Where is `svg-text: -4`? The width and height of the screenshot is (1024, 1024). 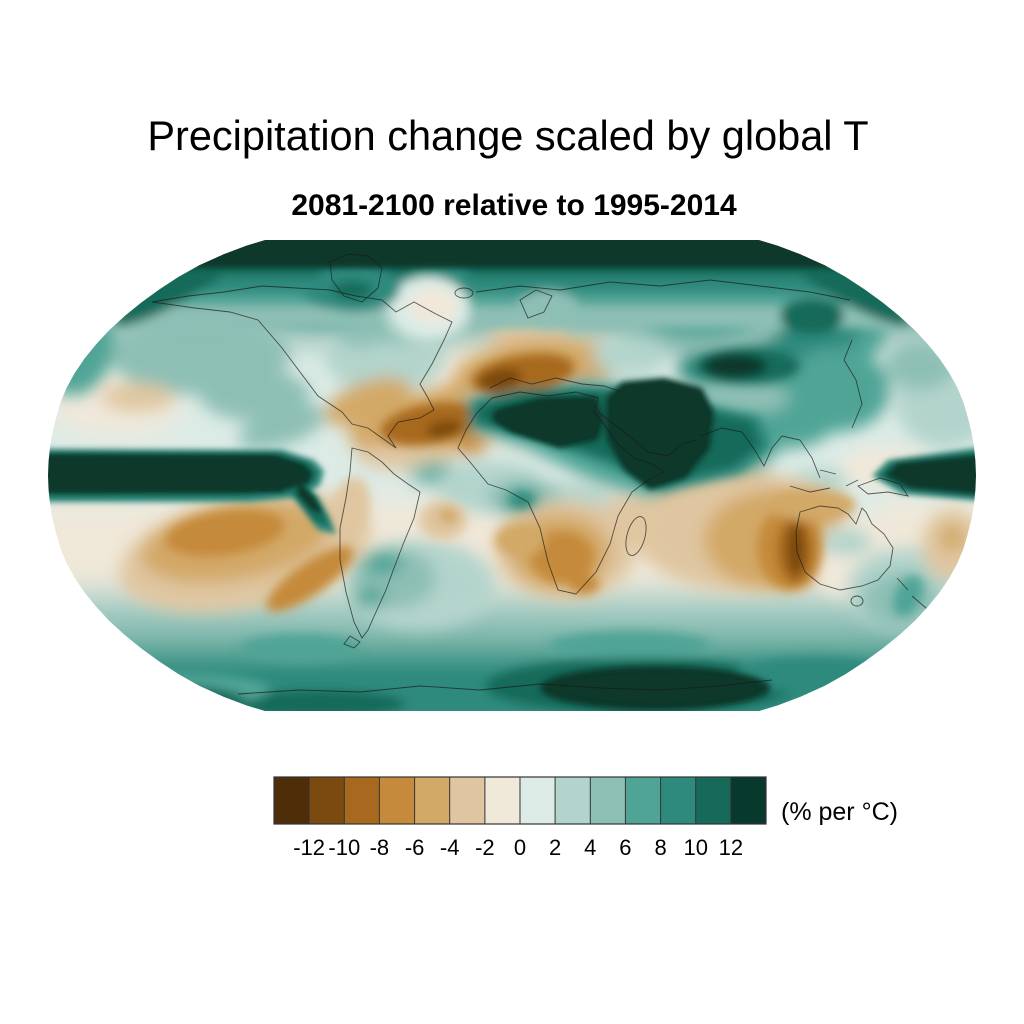
svg-text: -4 is located at coordinates (450, 847).